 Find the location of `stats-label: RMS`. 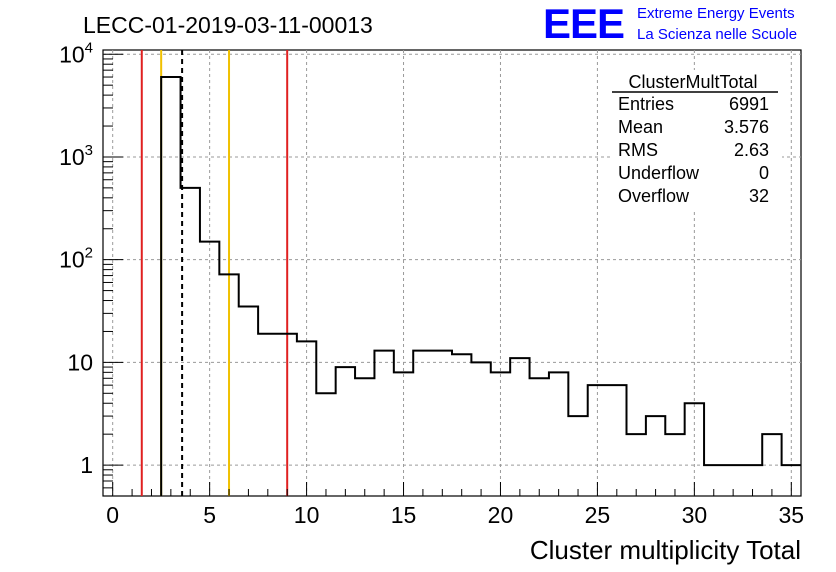

stats-label: RMS is located at coordinates (638, 150).